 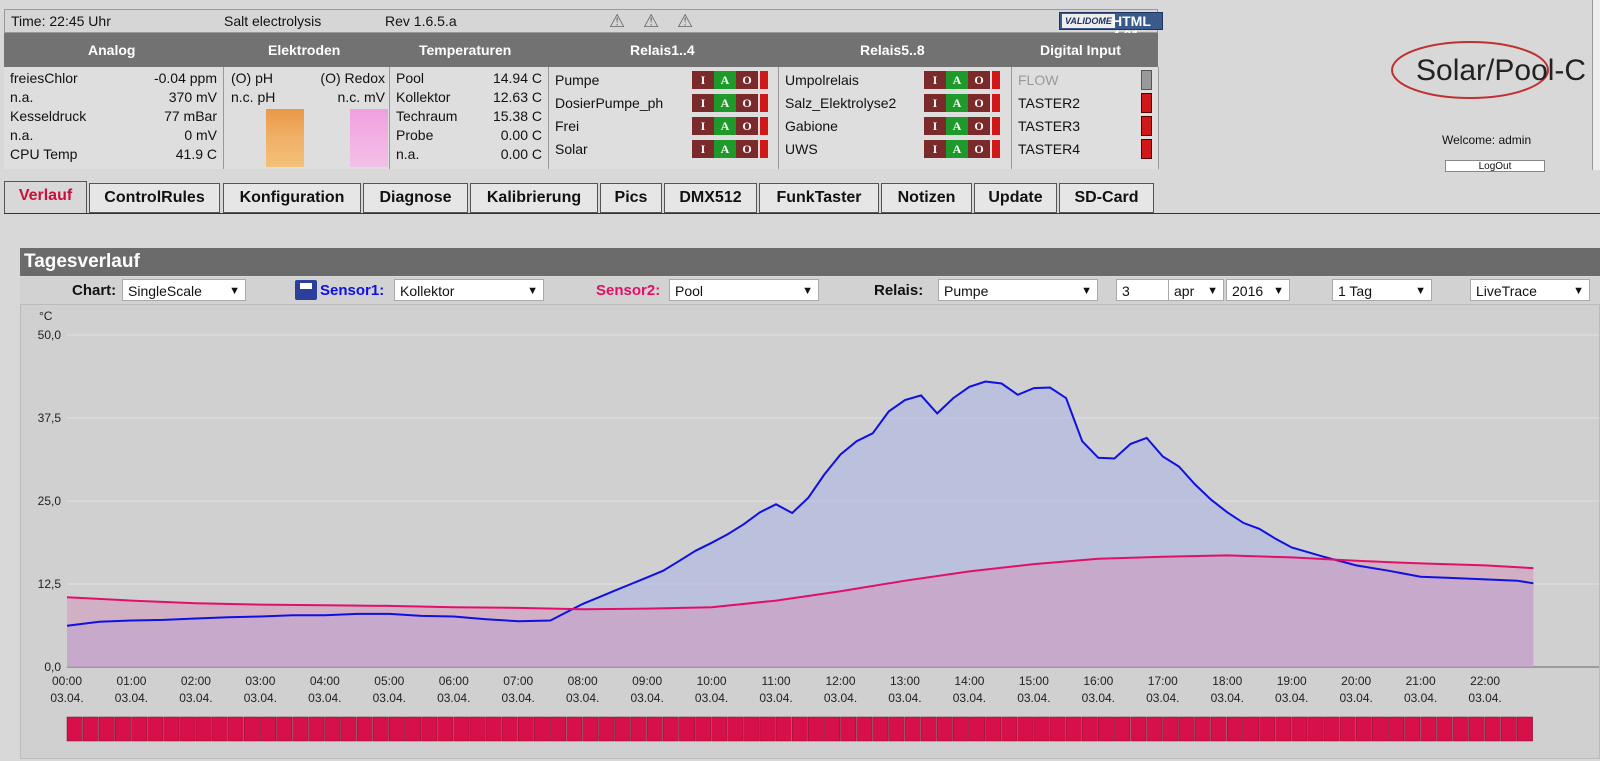 I want to click on analog-label: Kesseldruck, so click(x=48, y=116).